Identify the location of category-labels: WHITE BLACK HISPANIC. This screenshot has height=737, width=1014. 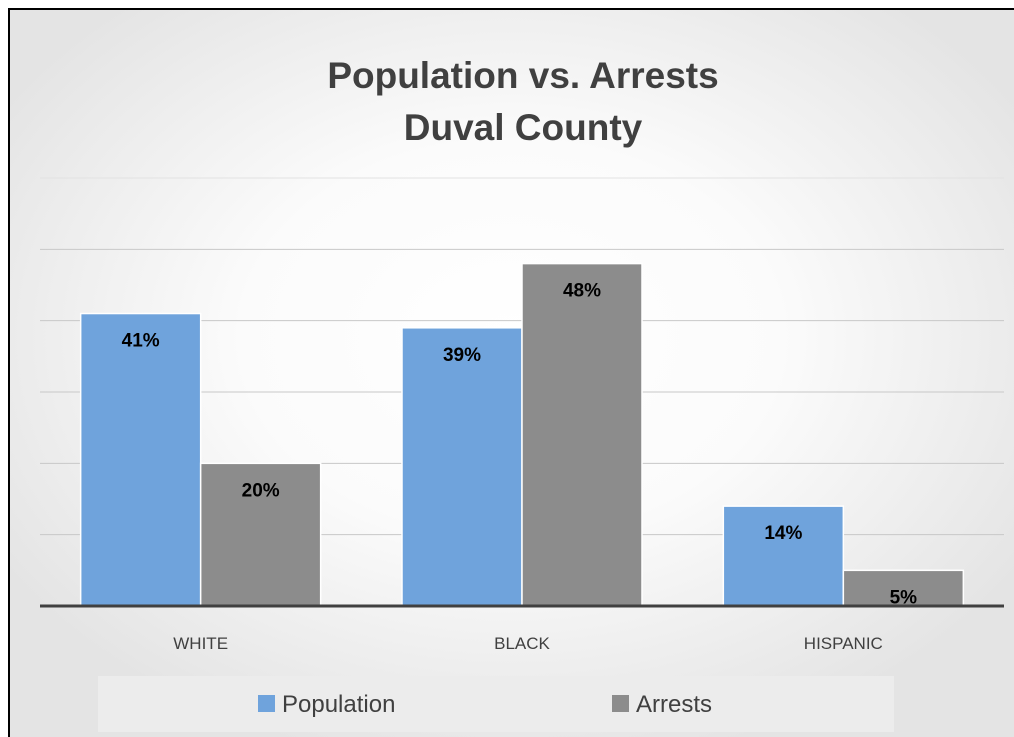
(528, 643).